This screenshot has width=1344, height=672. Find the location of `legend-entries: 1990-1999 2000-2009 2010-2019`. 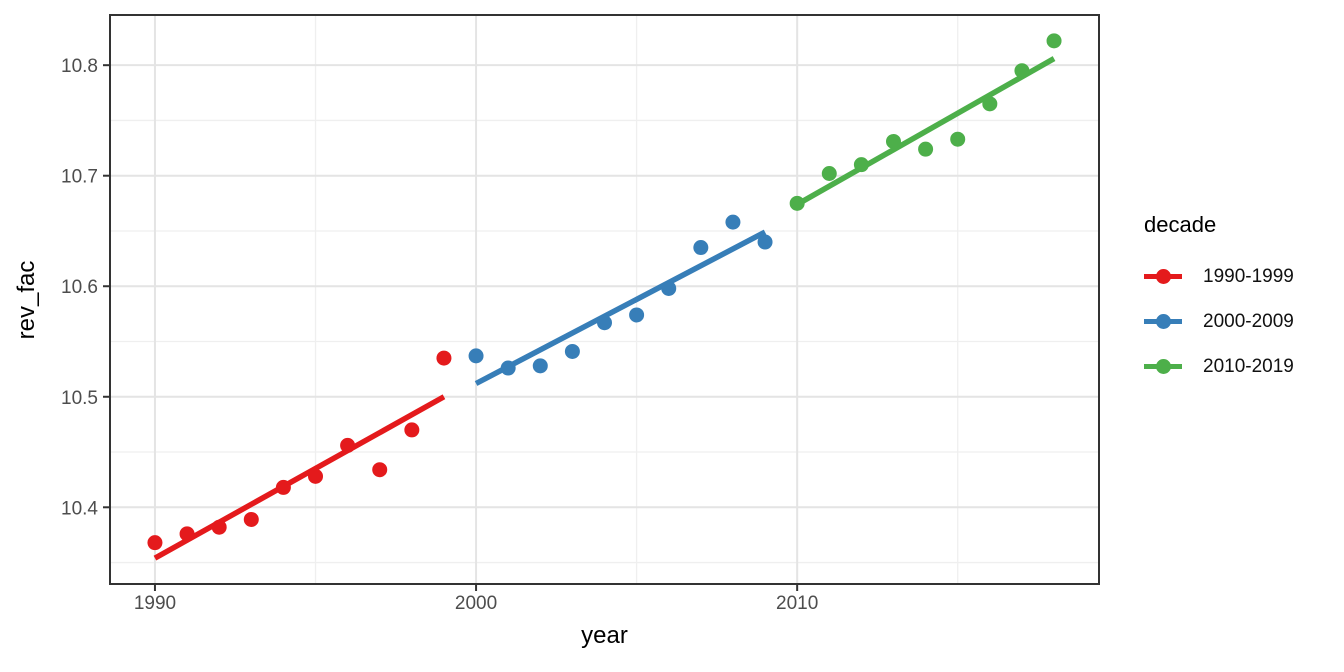

legend-entries: 1990-1999 2000-2009 2010-2019 is located at coordinates (1219, 321).